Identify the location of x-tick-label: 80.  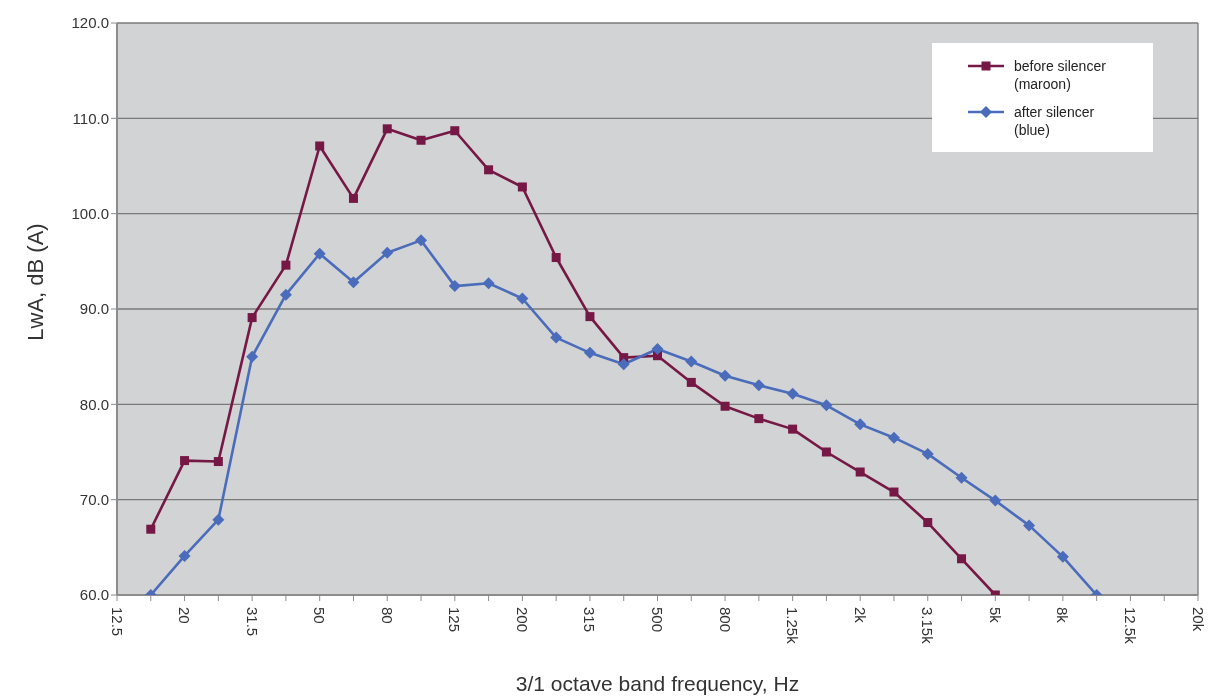
(387, 615).